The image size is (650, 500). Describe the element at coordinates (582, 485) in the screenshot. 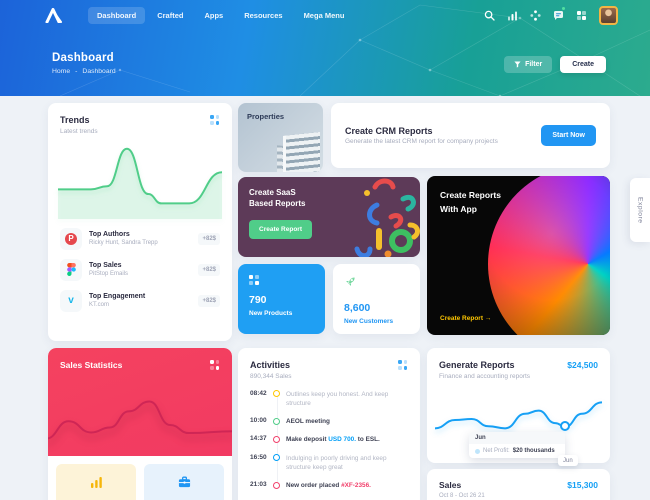

I see `sales-summary-amount: $15,300` at that location.